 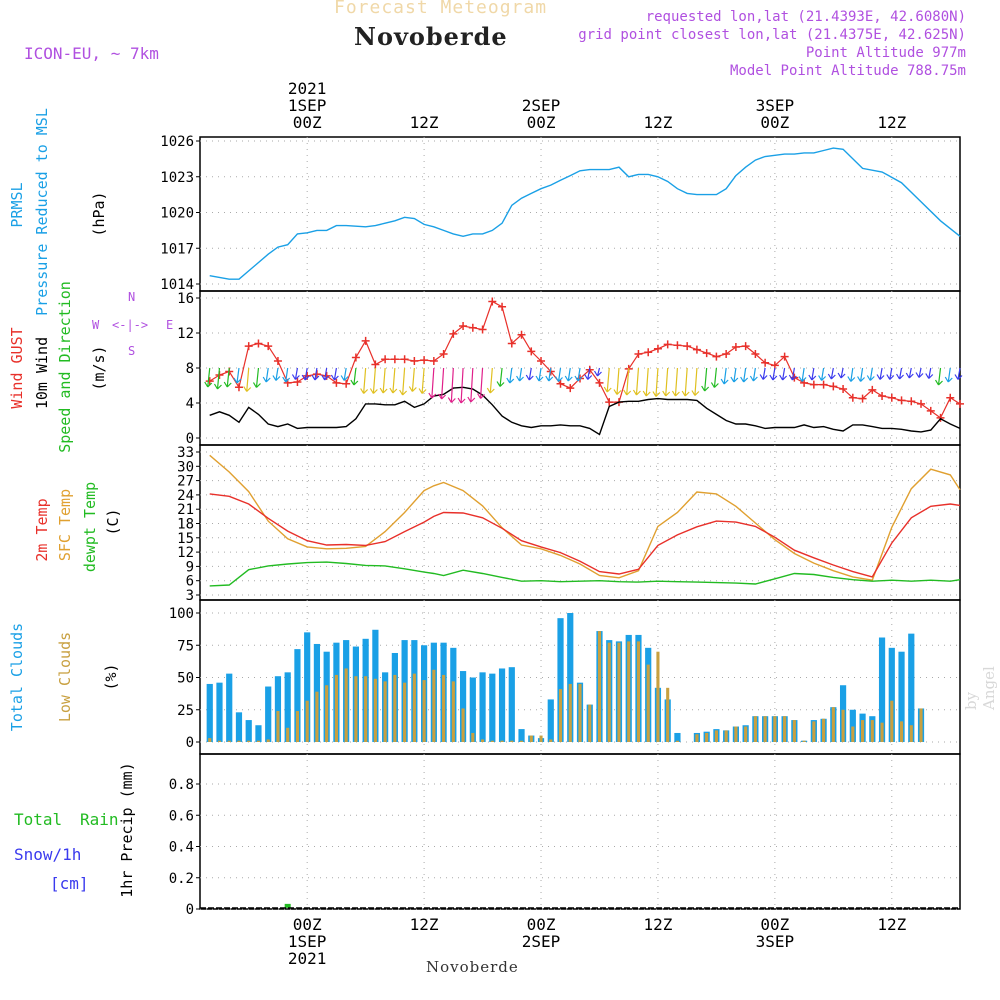 What do you see at coordinates (190, 404) in the screenshot?
I see `y-tick-label: 4` at bounding box center [190, 404].